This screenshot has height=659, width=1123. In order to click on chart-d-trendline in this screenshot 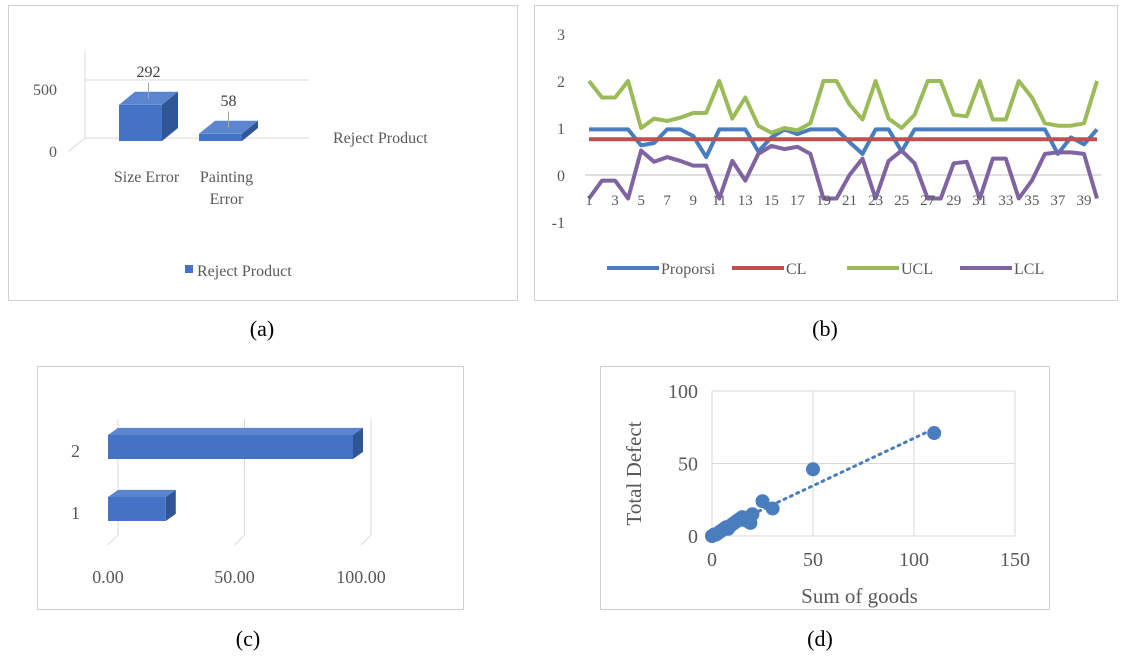, I will do `click(843, 471)`.